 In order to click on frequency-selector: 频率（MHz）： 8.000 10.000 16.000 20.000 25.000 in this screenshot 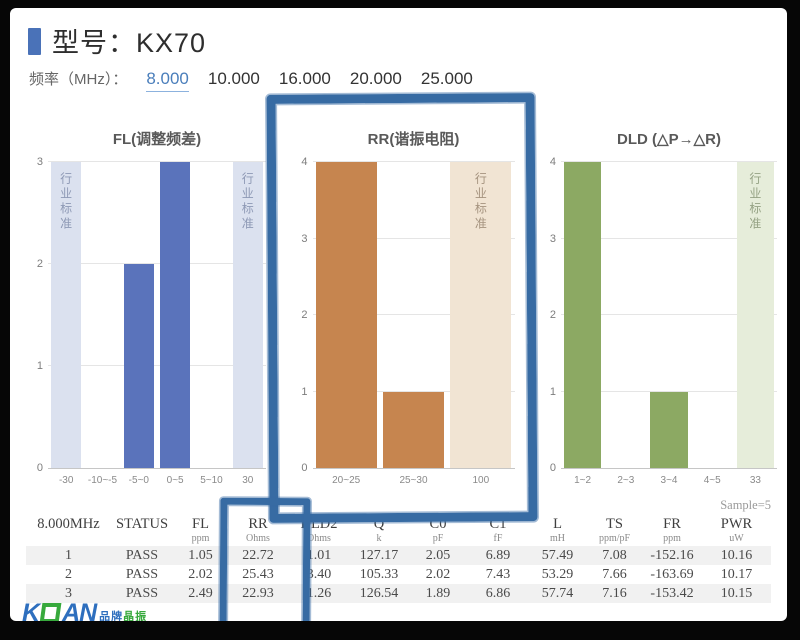, I will do `click(251, 80)`.